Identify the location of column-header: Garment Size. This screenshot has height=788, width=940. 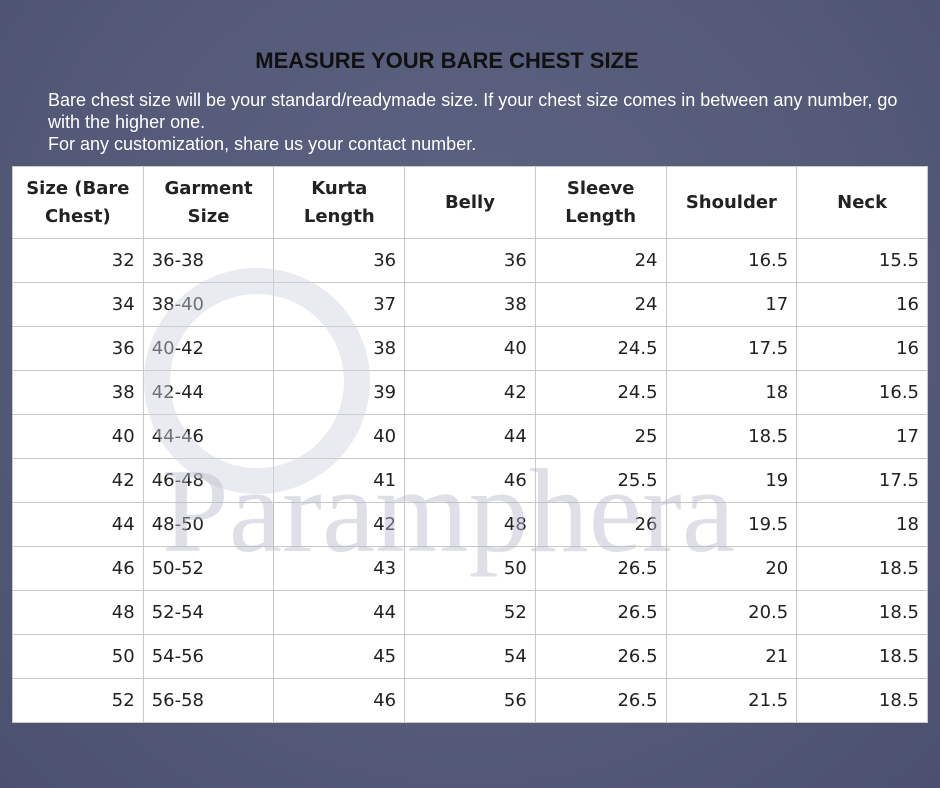
(208, 202).